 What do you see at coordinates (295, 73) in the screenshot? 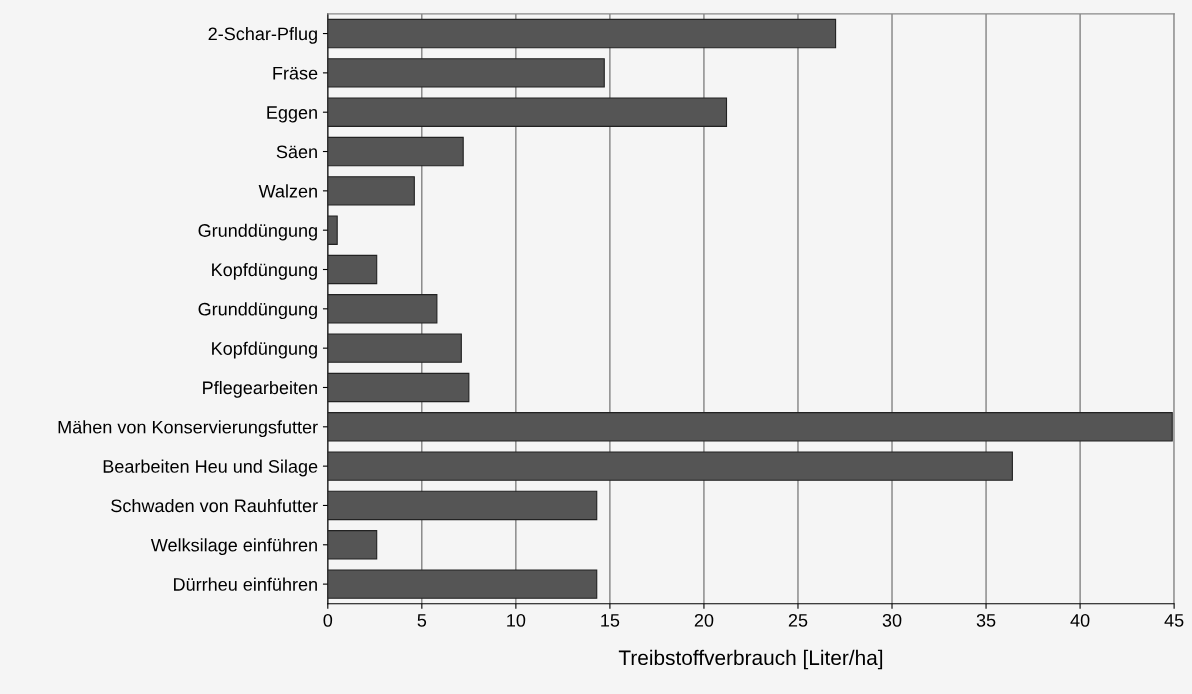
I see `y-tick-label: Fräse` at bounding box center [295, 73].